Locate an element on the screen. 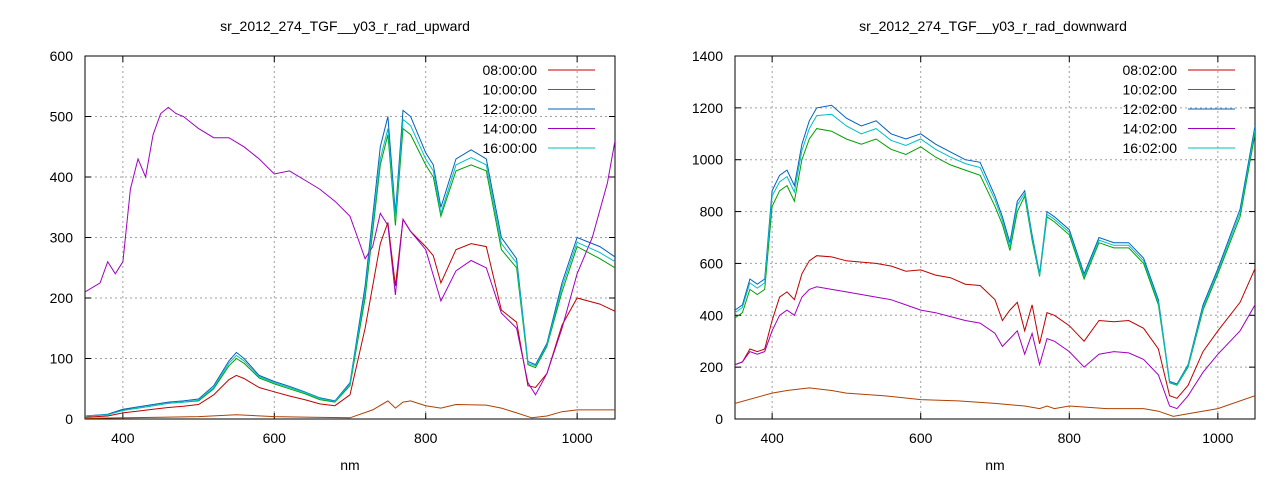 Image resolution: width=1280 pixels, height=485 pixels. legend-label: 14:02:00 is located at coordinates (1150, 129).